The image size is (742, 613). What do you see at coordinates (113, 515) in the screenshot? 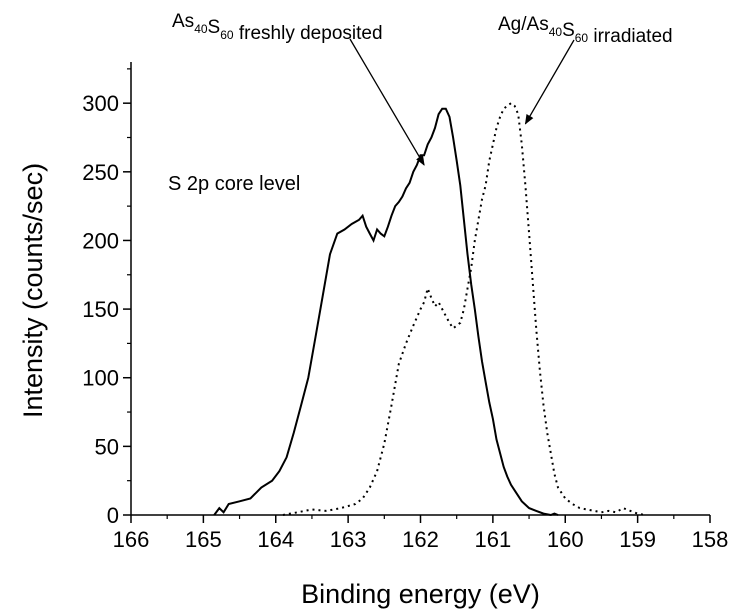
I see `y-tick-label: 0` at bounding box center [113, 515].